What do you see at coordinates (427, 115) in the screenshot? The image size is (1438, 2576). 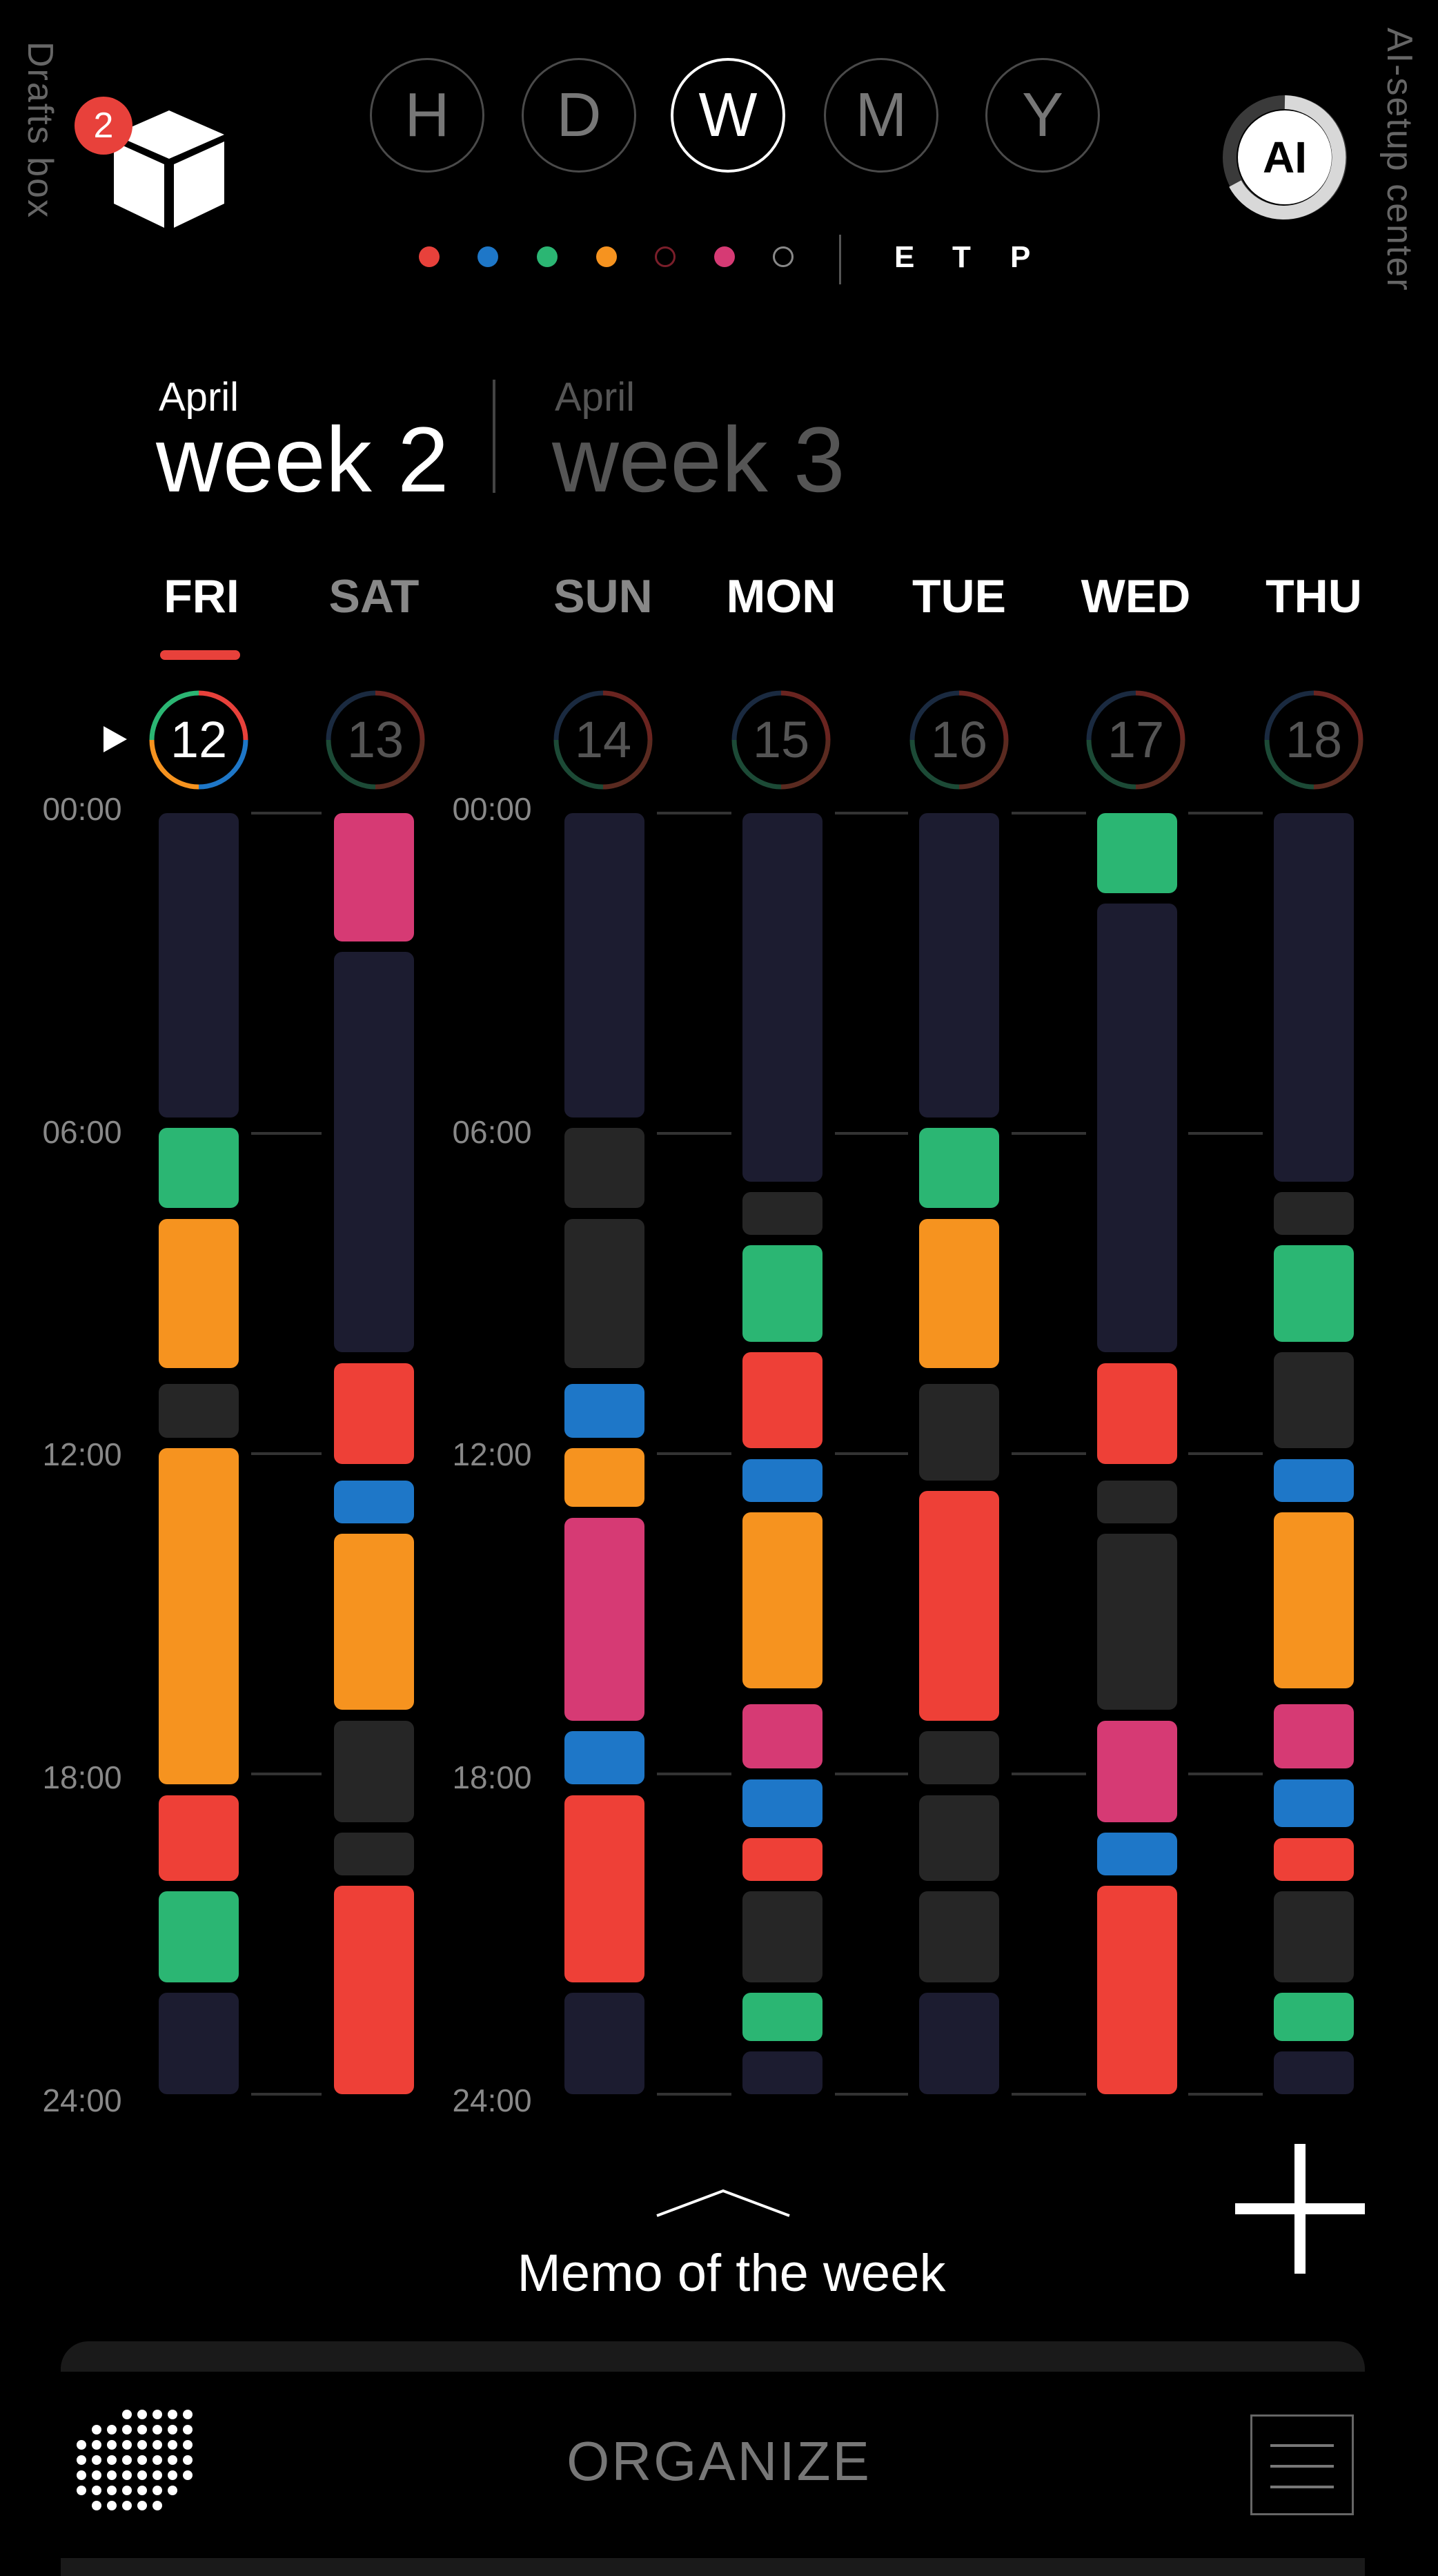 I see `view-mode-hour: H` at bounding box center [427, 115].